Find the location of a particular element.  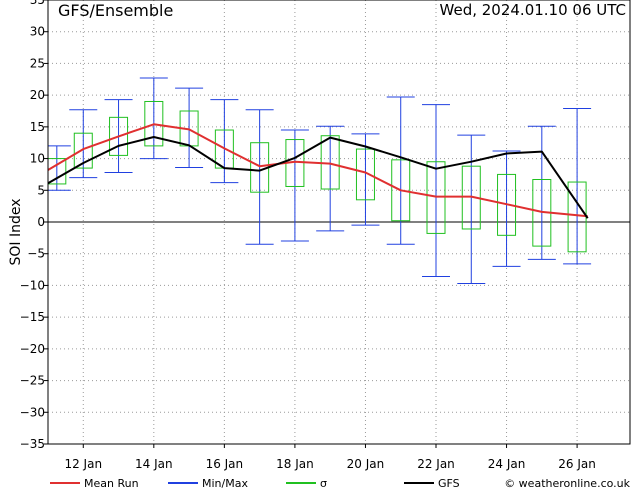

legend-swatch-mean-run is located at coordinates (65, 483).